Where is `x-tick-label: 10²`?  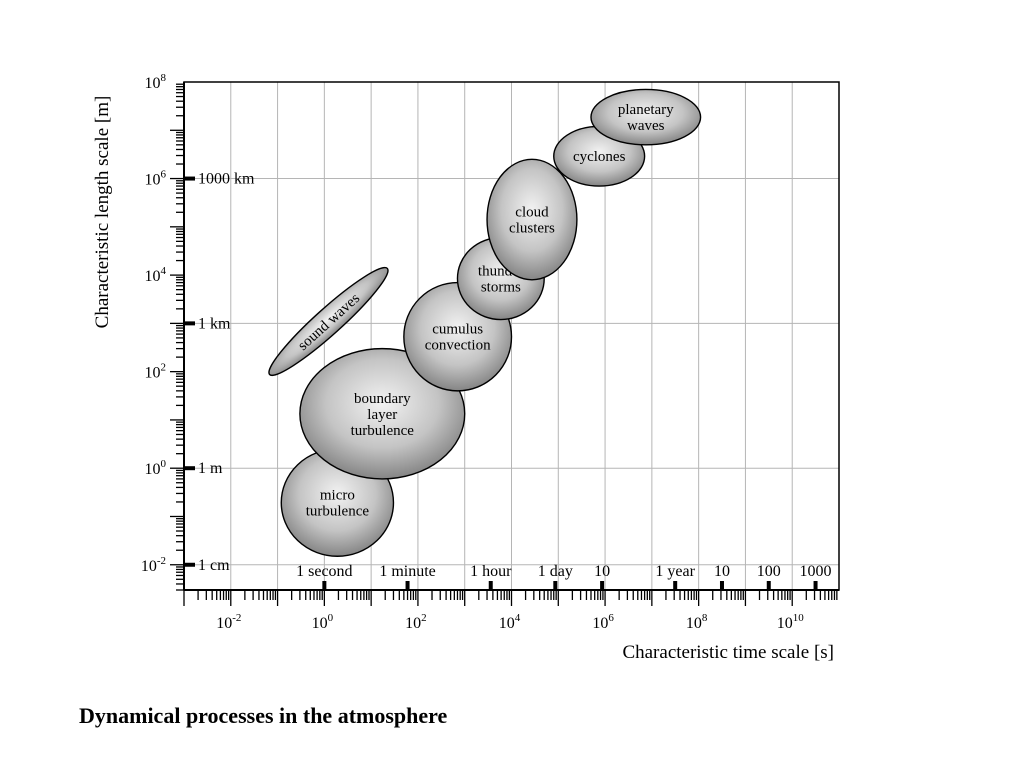 x-tick-label: 10² is located at coordinates (416, 622).